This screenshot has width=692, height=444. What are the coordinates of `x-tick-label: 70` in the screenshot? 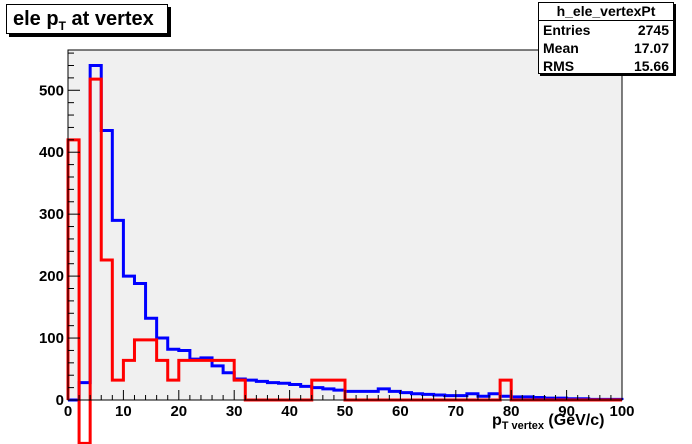 It's located at (455, 411).